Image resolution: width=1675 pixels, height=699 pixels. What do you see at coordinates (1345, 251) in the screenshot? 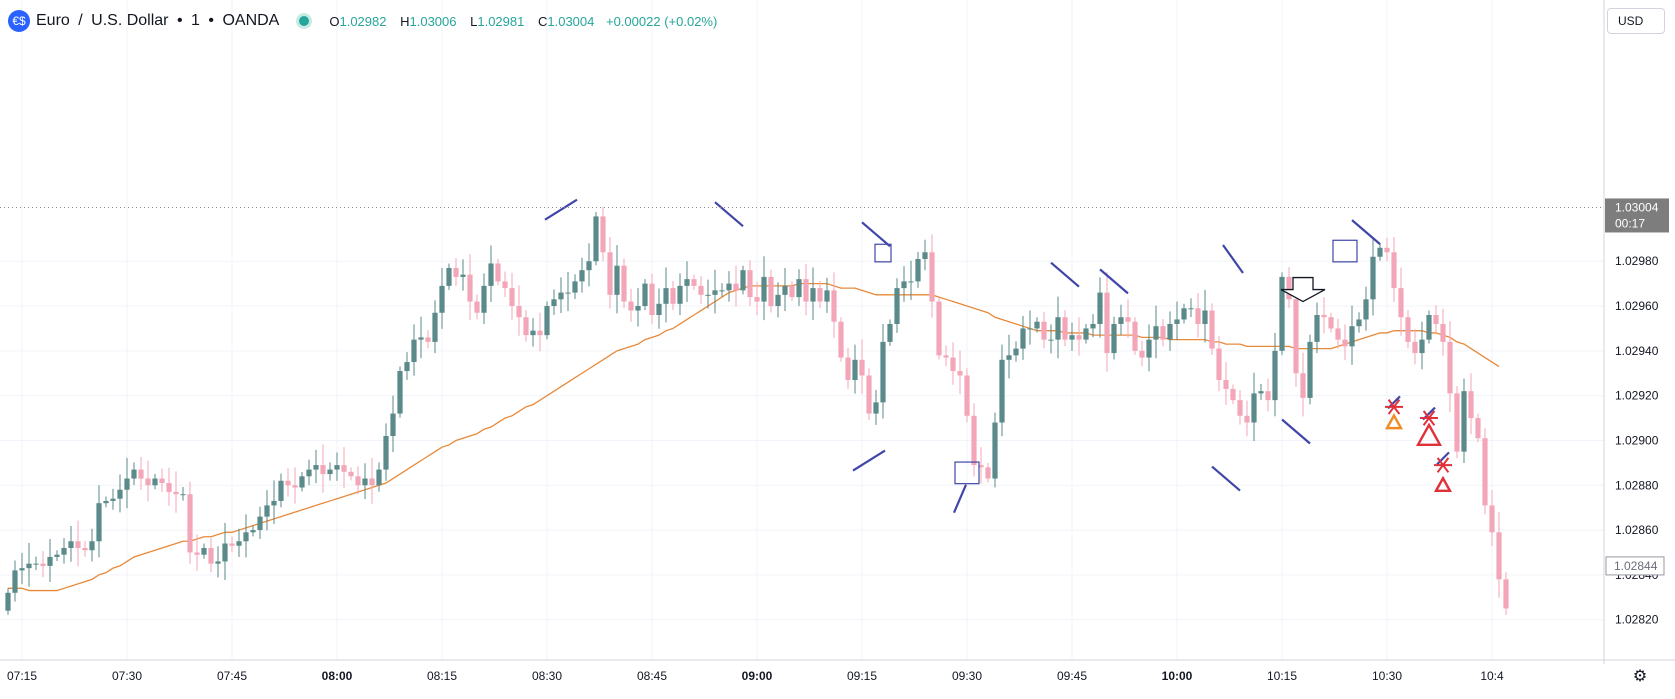
I see `annotation-box` at bounding box center [1345, 251].